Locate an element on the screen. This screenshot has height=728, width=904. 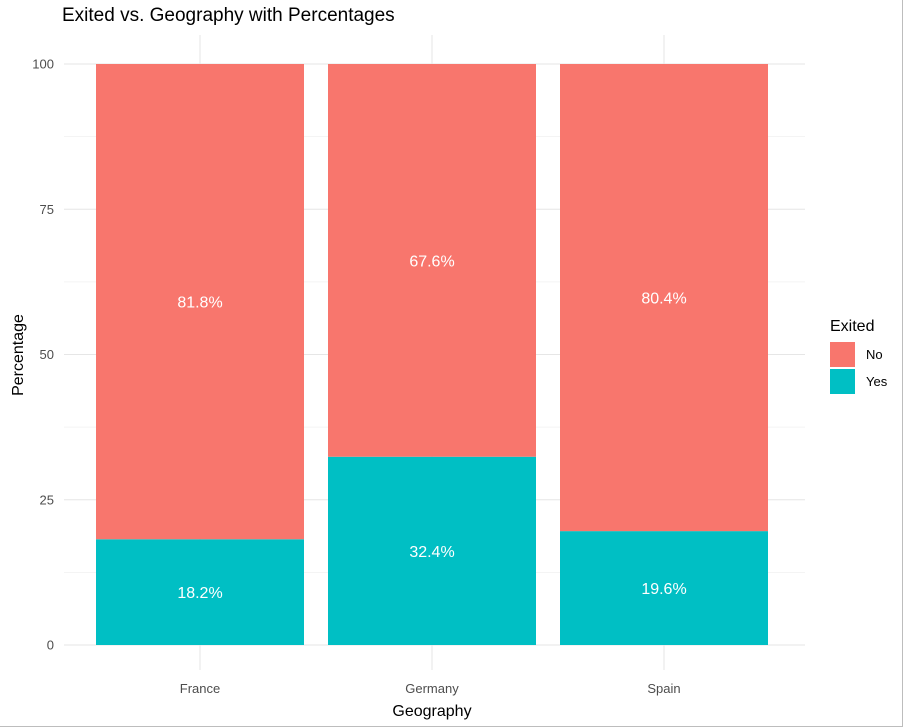
data-label-germany-yes: 32.4% is located at coordinates (431, 552).